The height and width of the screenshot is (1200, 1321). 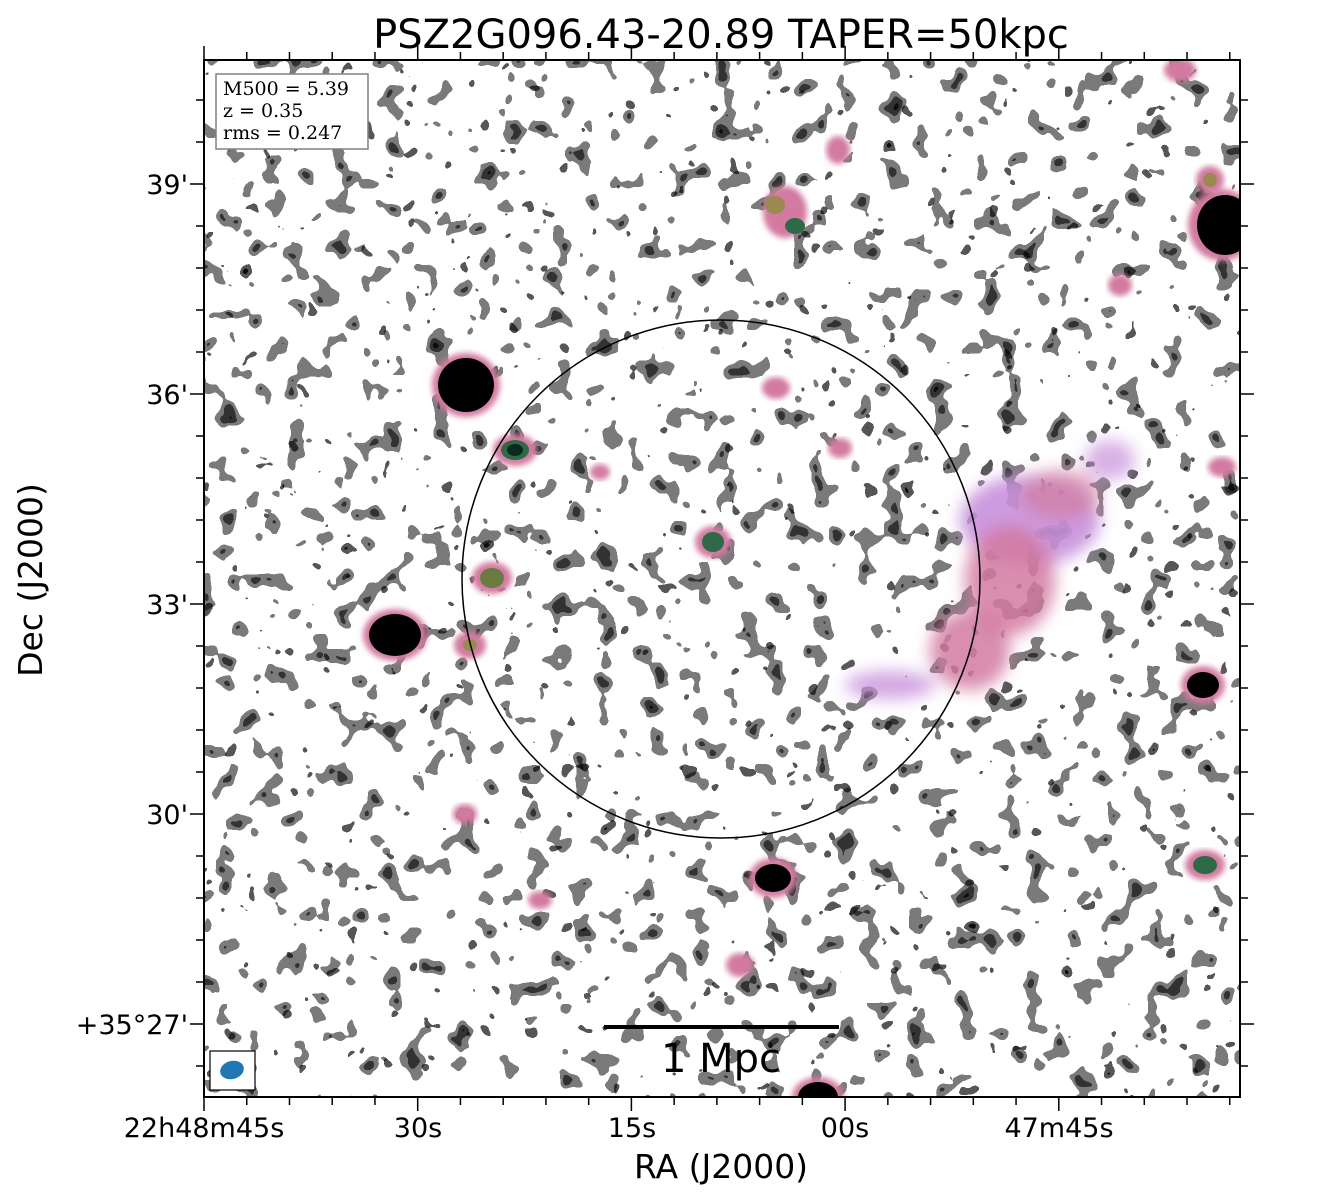 I want to click on x-tick-labels: 22h48m45s 30s 15s 00s 47m45s, so click(x=619, y=1128).